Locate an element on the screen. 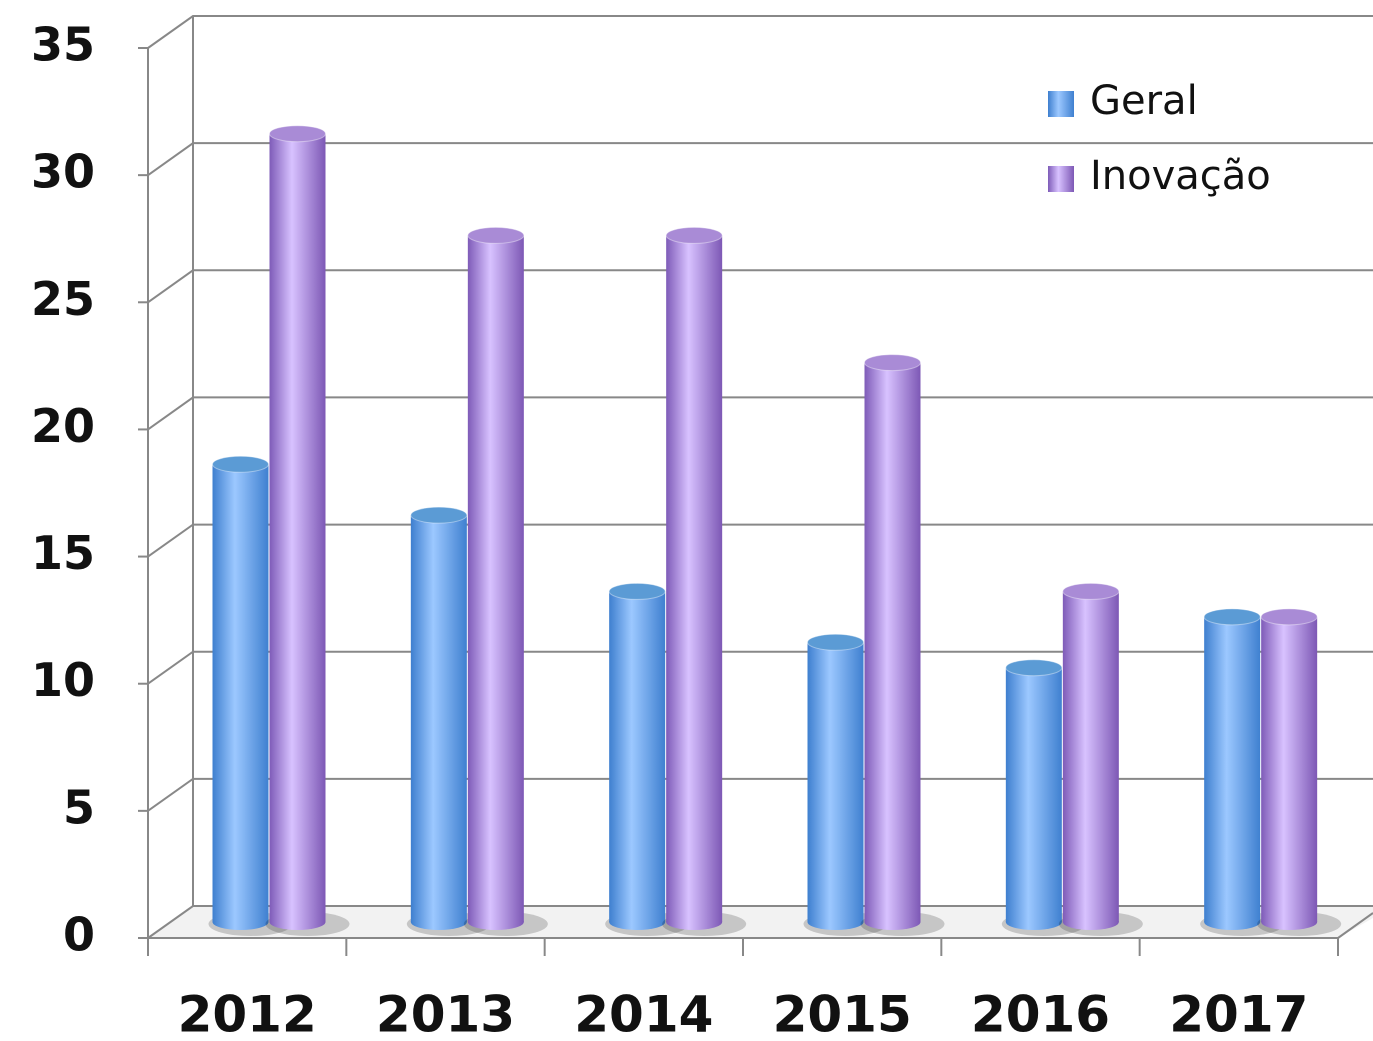  x-tick-label: 2012 is located at coordinates (247, 1013).